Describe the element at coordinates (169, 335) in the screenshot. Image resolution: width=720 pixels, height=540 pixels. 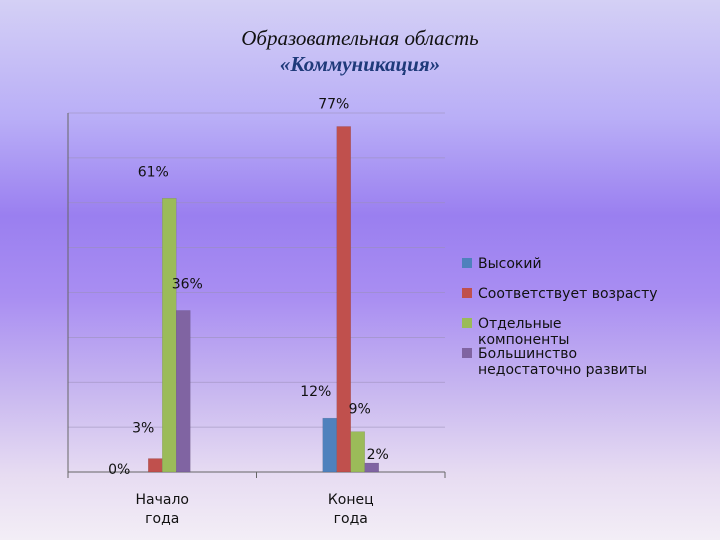
I see `bar-отдельные-компоненты-0` at that location.